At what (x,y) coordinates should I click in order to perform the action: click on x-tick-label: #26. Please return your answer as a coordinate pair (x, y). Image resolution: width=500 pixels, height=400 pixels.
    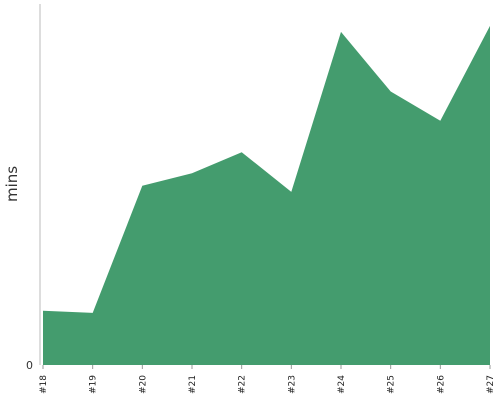
    Looking at the image, I should click on (441, 384).